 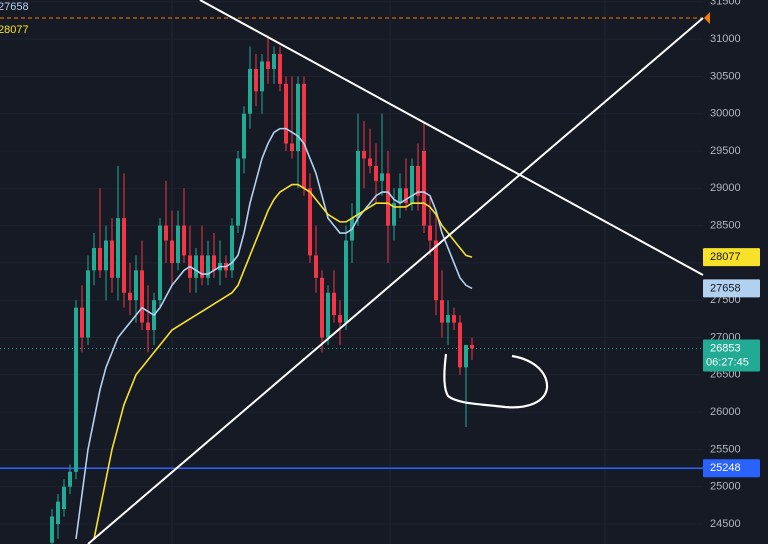 What do you see at coordinates (727, 362) in the screenshot?
I see `countdown: 06:27:45` at bounding box center [727, 362].